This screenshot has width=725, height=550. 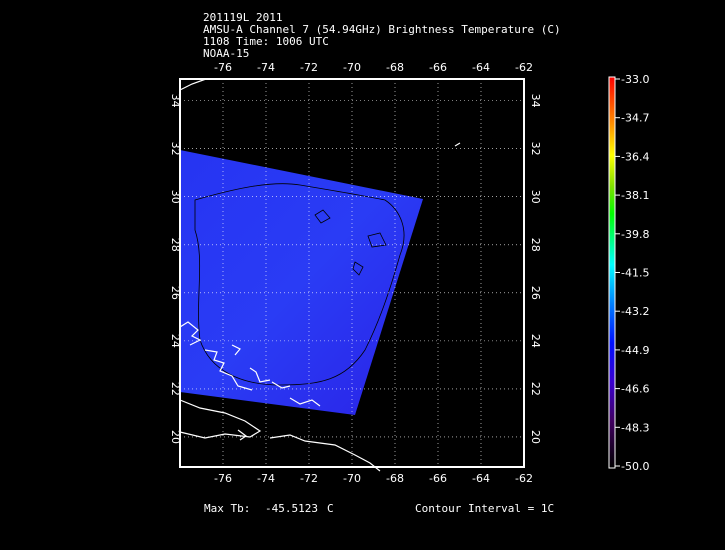 I want to click on colorbar-label: -46.6, so click(x=635, y=389).